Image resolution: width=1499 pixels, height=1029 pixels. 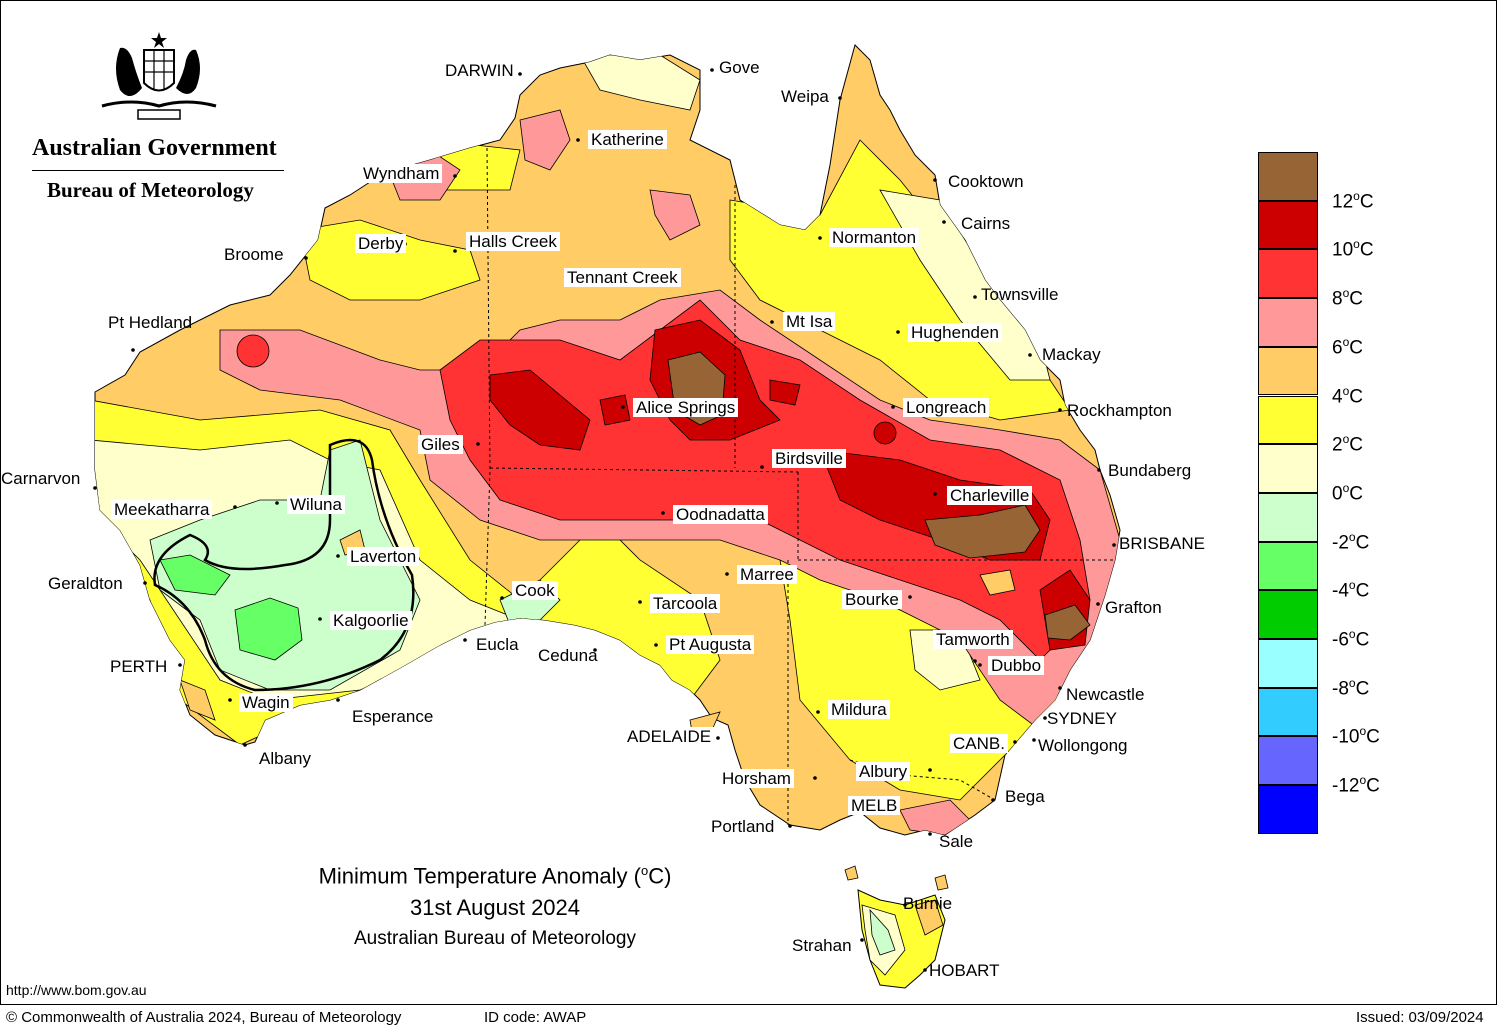 I want to click on place-label-normanton: Normanton, so click(x=874, y=237).